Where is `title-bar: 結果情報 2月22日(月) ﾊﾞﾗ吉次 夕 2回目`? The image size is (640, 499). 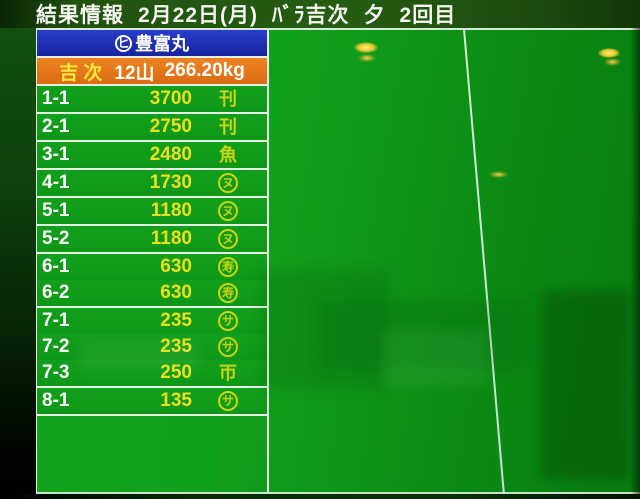 title-bar: 結果情報 2月22日(月) ﾊﾞﾗ吉次 夕 2回目 is located at coordinates (320, 14).